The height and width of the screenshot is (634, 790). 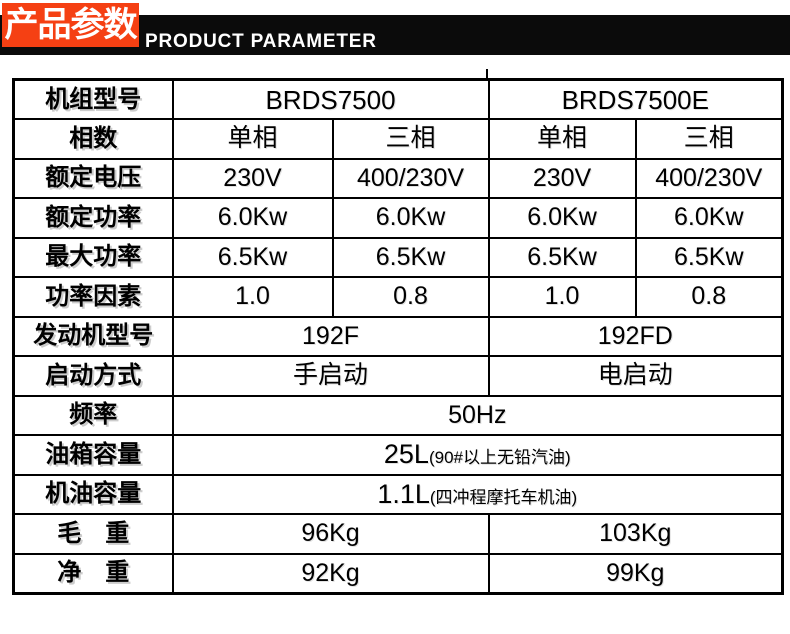 I want to click on spec-cell: 25L(90#以上无铅汽油), so click(x=477, y=455).